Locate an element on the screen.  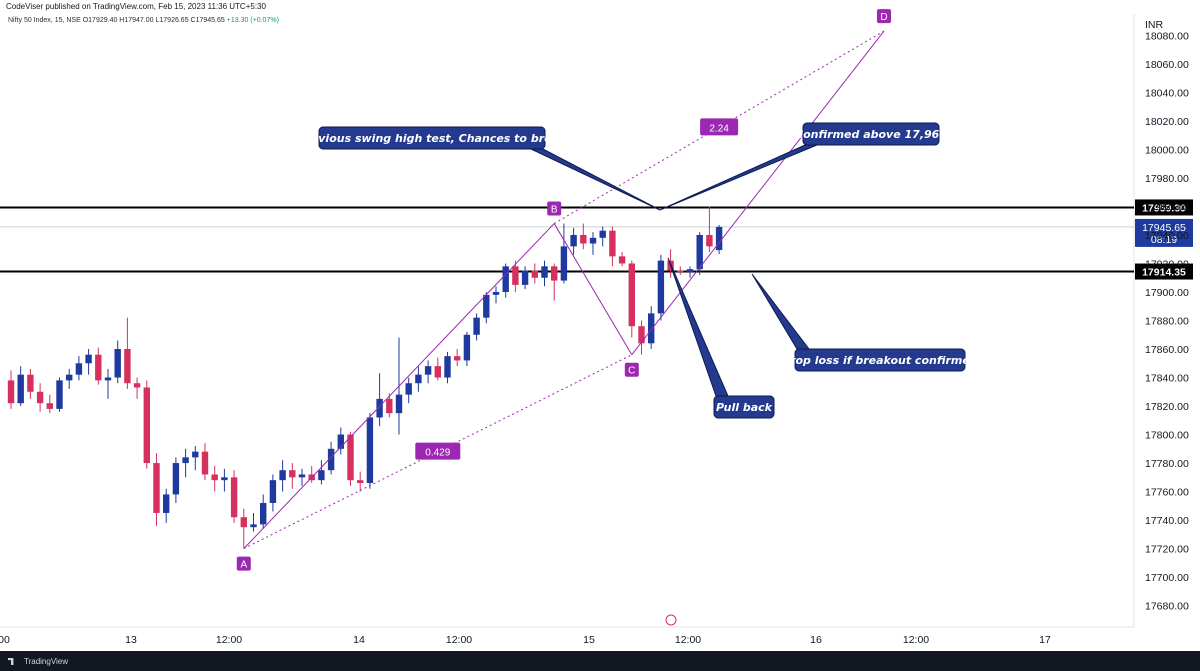
countdown-label: 08:19 is located at coordinates (1164, 240).